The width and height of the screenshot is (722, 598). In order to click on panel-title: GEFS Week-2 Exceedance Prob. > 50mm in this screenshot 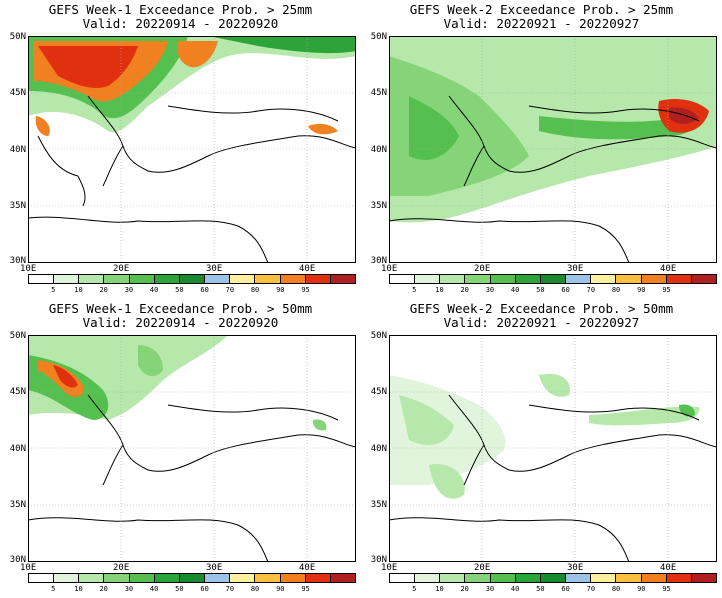, I will do `click(541, 308)`.